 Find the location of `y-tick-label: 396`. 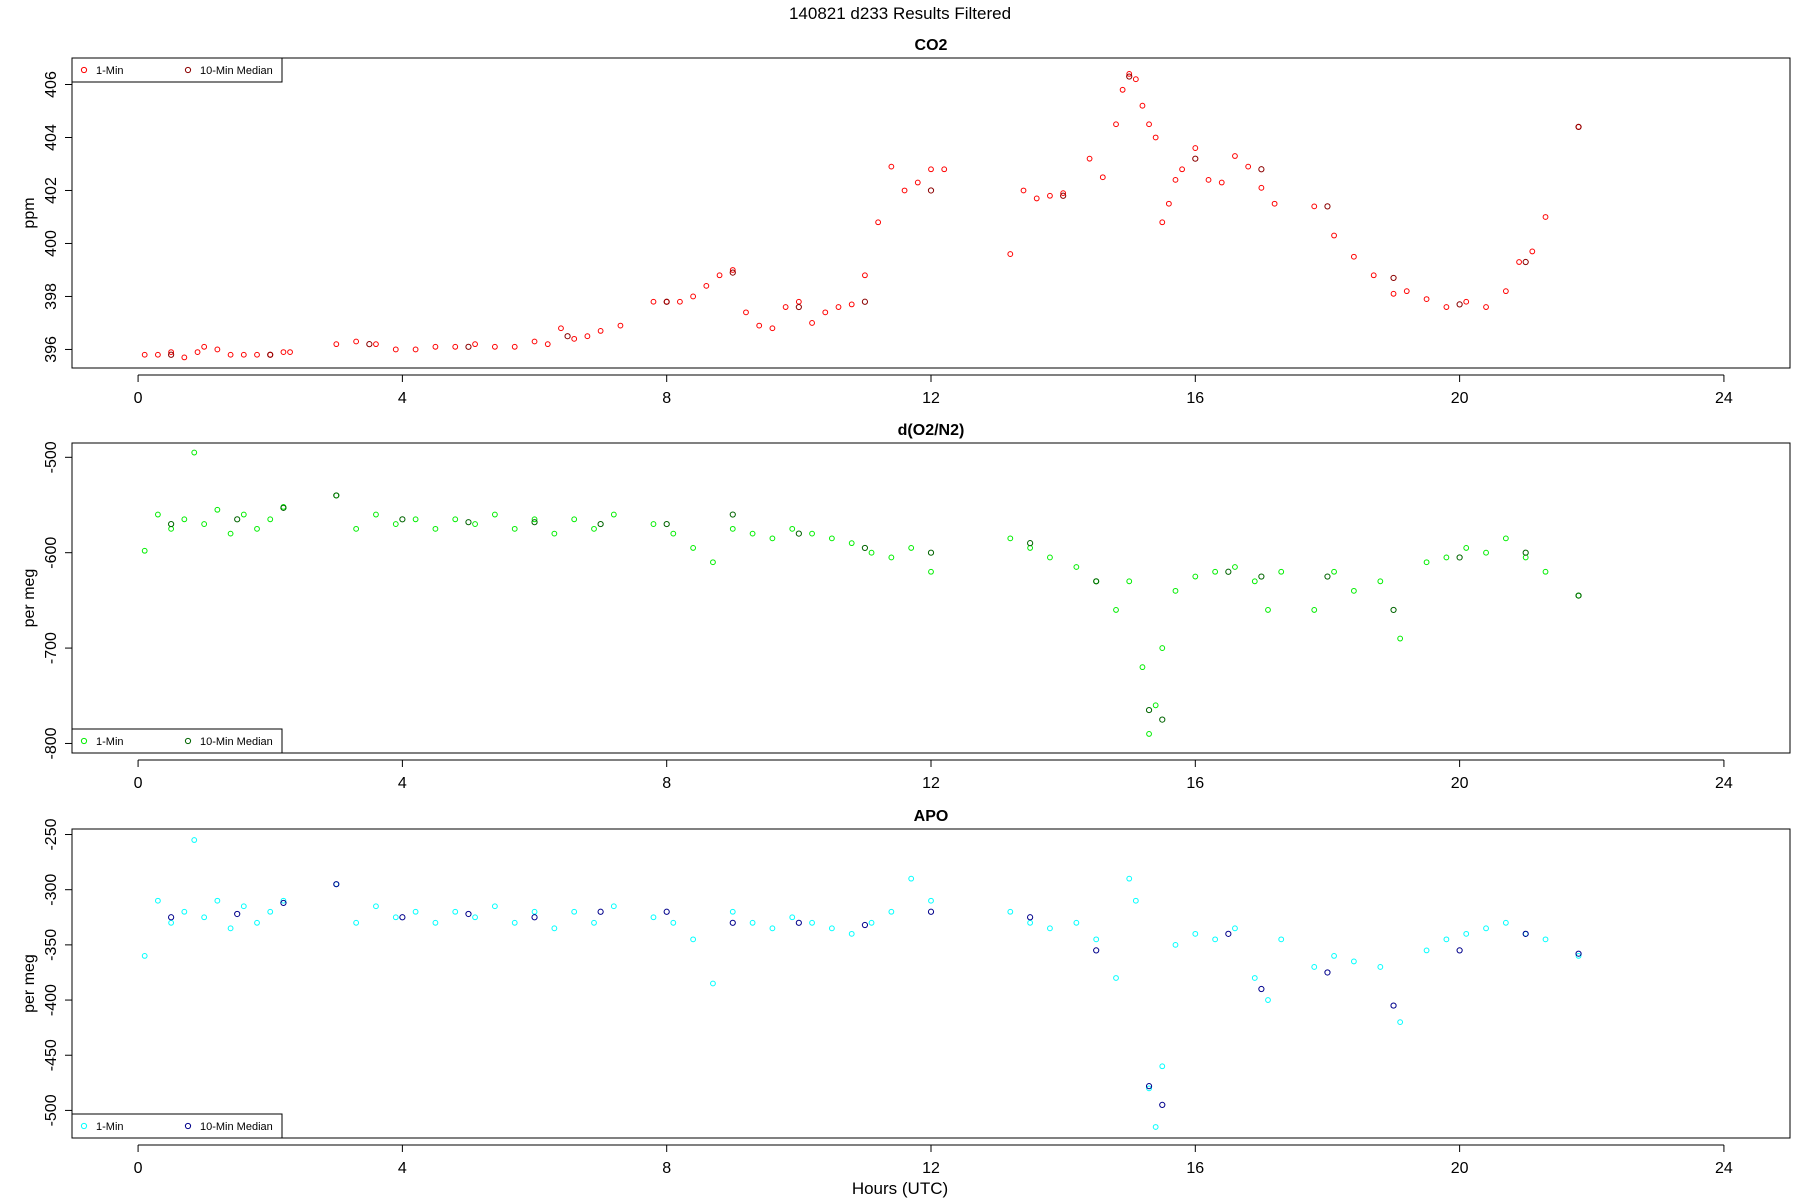

y-tick-label: 396 is located at coordinates (51, 349).